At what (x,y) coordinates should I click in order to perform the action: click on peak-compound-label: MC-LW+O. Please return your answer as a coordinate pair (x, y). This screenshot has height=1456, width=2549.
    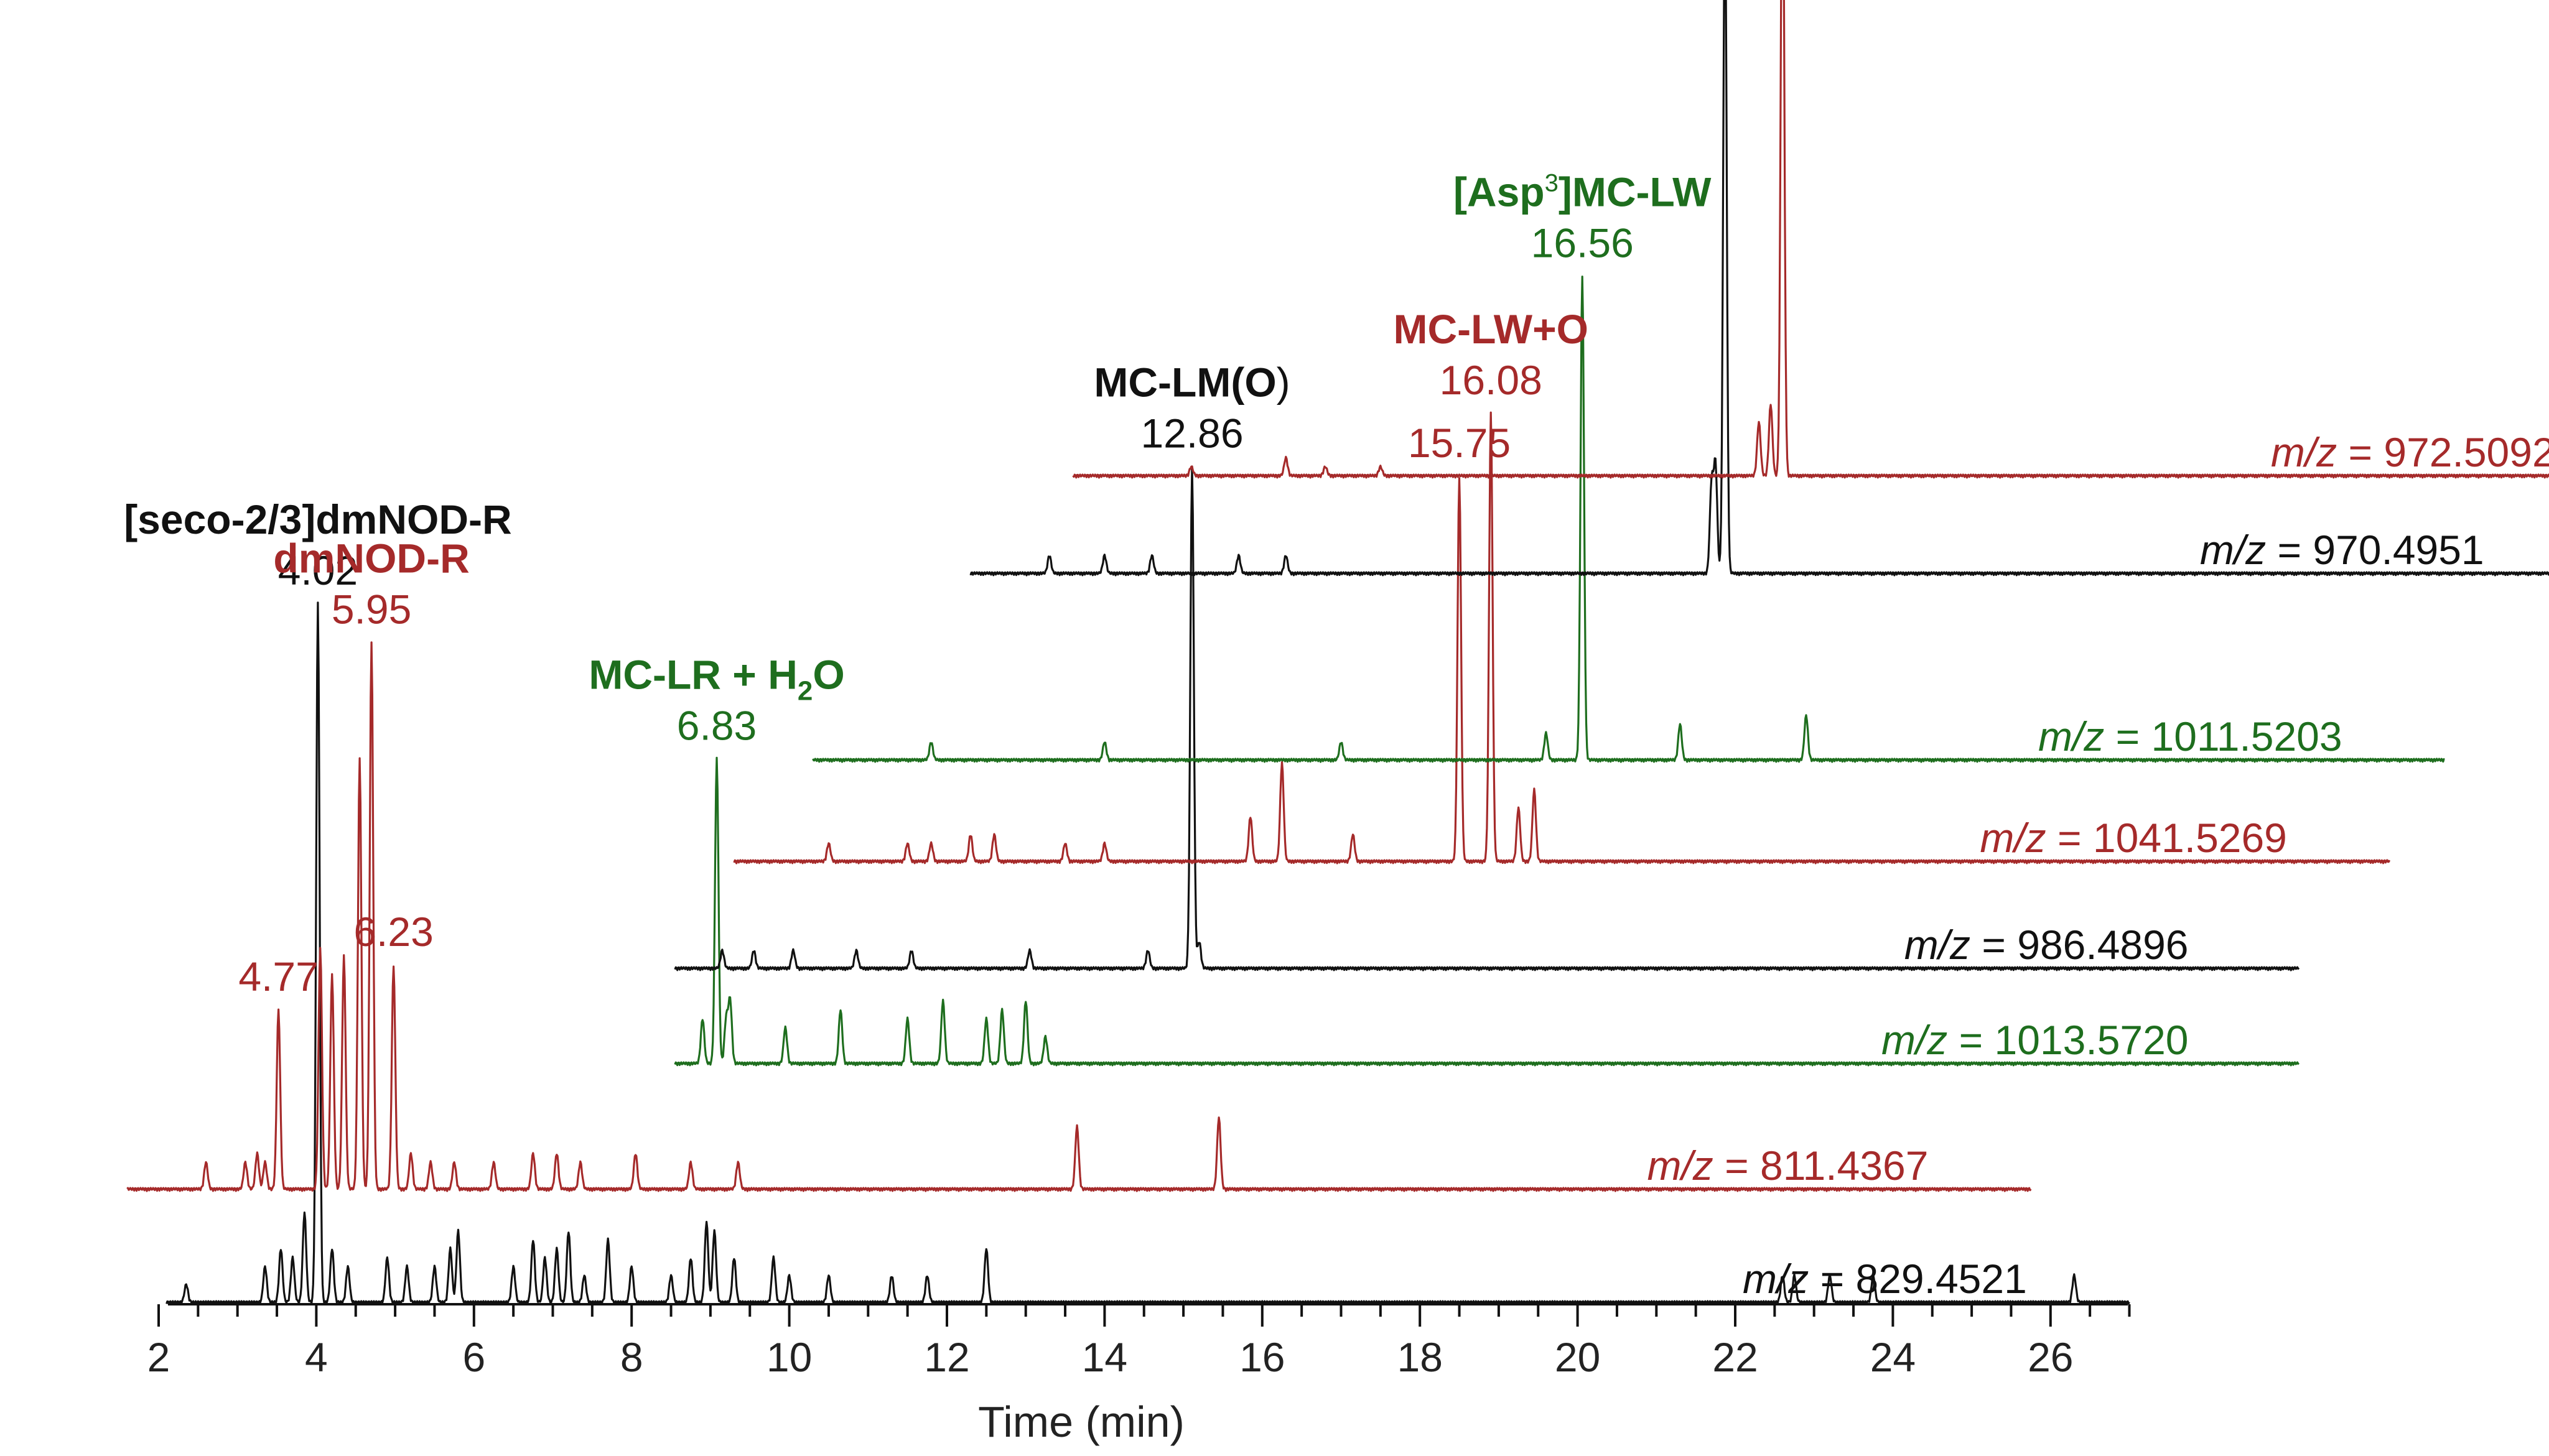
    Looking at the image, I should click on (1490, 329).